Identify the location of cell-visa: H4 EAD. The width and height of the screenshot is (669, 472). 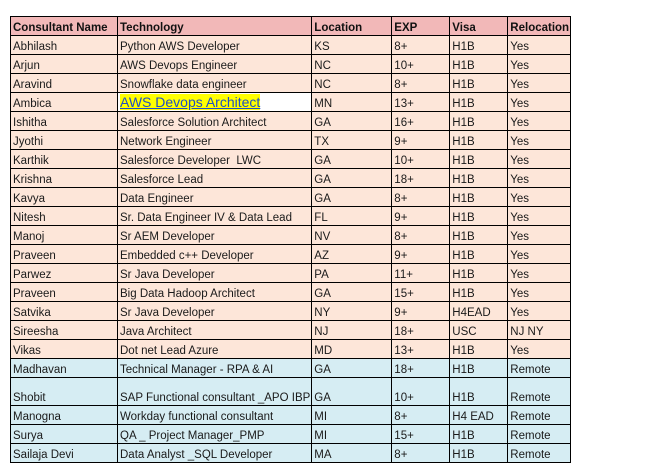
(479, 415).